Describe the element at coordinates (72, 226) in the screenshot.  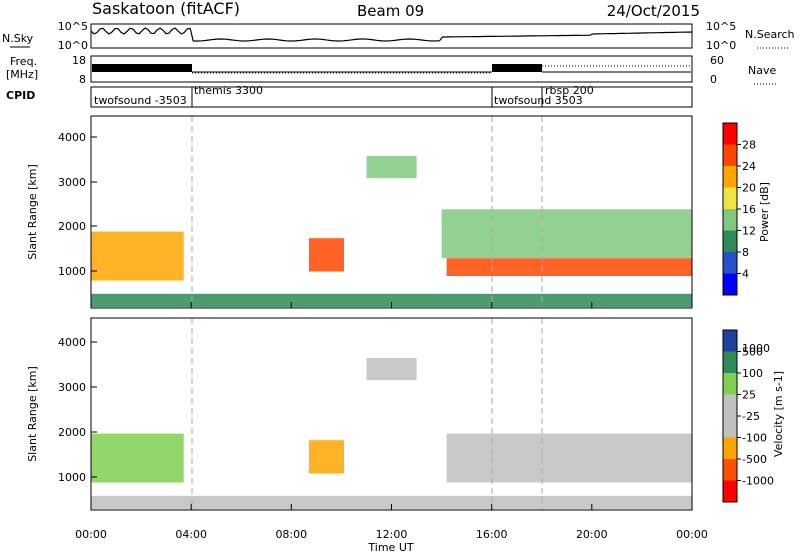
I see `power-ytick-label-2000: 2000` at that location.